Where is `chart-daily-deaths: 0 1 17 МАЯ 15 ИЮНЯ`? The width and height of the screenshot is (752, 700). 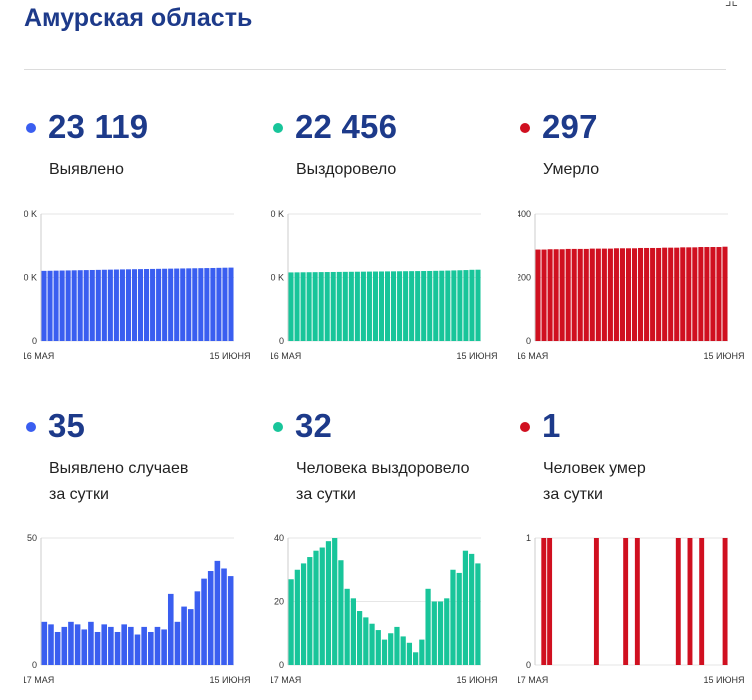
chart-daily-deaths: 0 1 17 МАЯ 15 ИЮНЯ is located at coordinates (631, 609).